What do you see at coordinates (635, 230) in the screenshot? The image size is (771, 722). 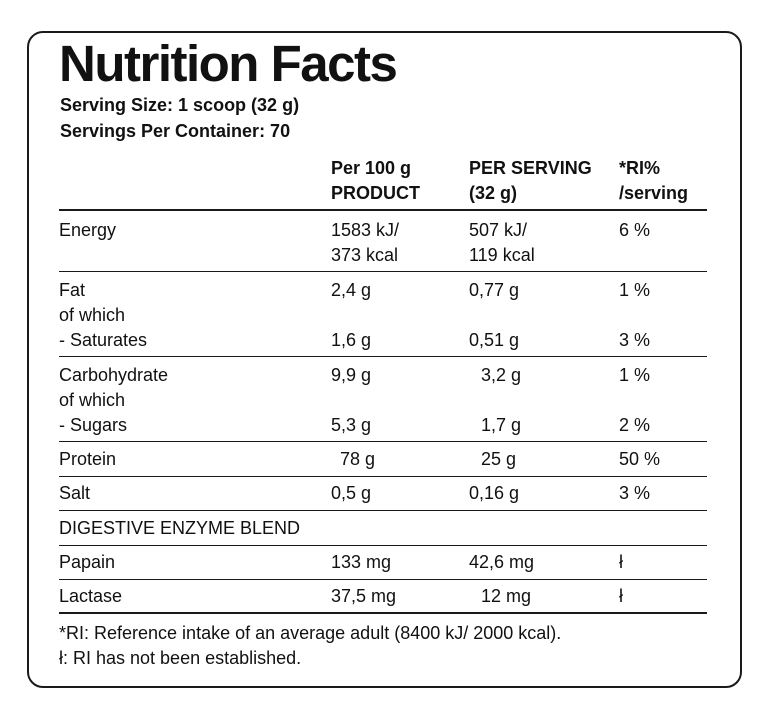 I see `energy-ri: 6 %` at bounding box center [635, 230].